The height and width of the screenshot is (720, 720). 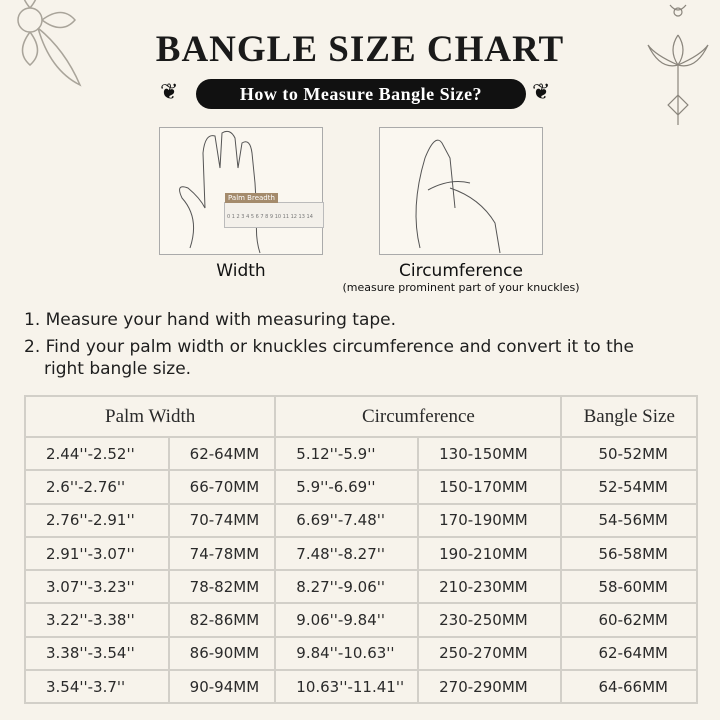 What do you see at coordinates (629, 653) in the screenshot?
I see `bangle-size-cell: 62-64MM` at bounding box center [629, 653].